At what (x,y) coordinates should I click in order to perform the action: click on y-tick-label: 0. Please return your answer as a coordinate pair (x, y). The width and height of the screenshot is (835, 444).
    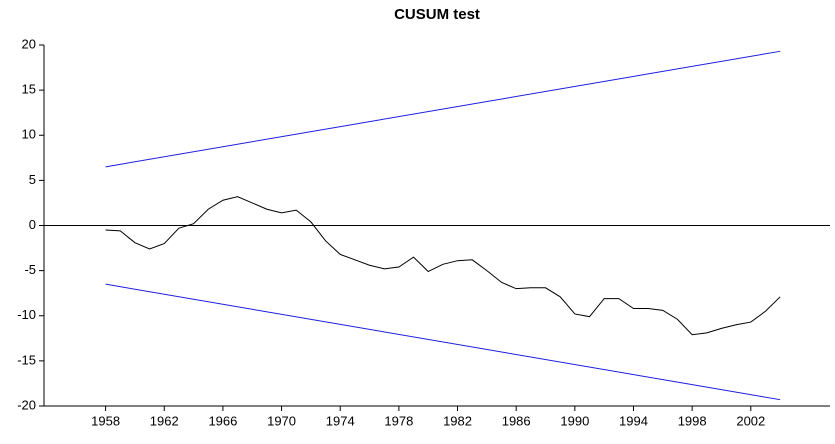
    Looking at the image, I should click on (32, 224).